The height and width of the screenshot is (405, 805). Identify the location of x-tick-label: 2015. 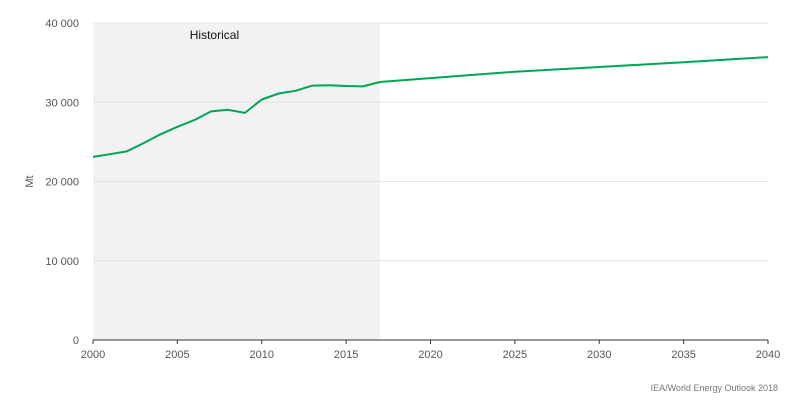
(346, 355).